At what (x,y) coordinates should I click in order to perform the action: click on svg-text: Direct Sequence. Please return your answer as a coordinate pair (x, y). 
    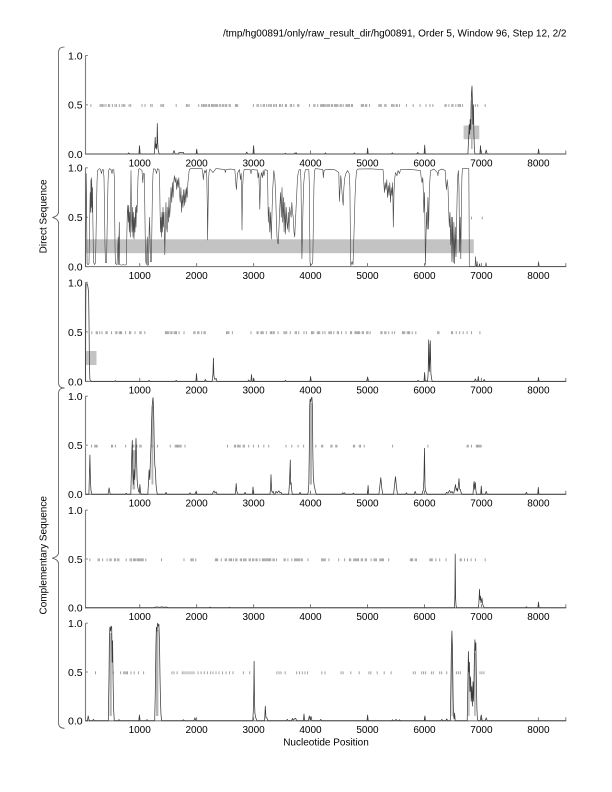
    Looking at the image, I should click on (44, 216).